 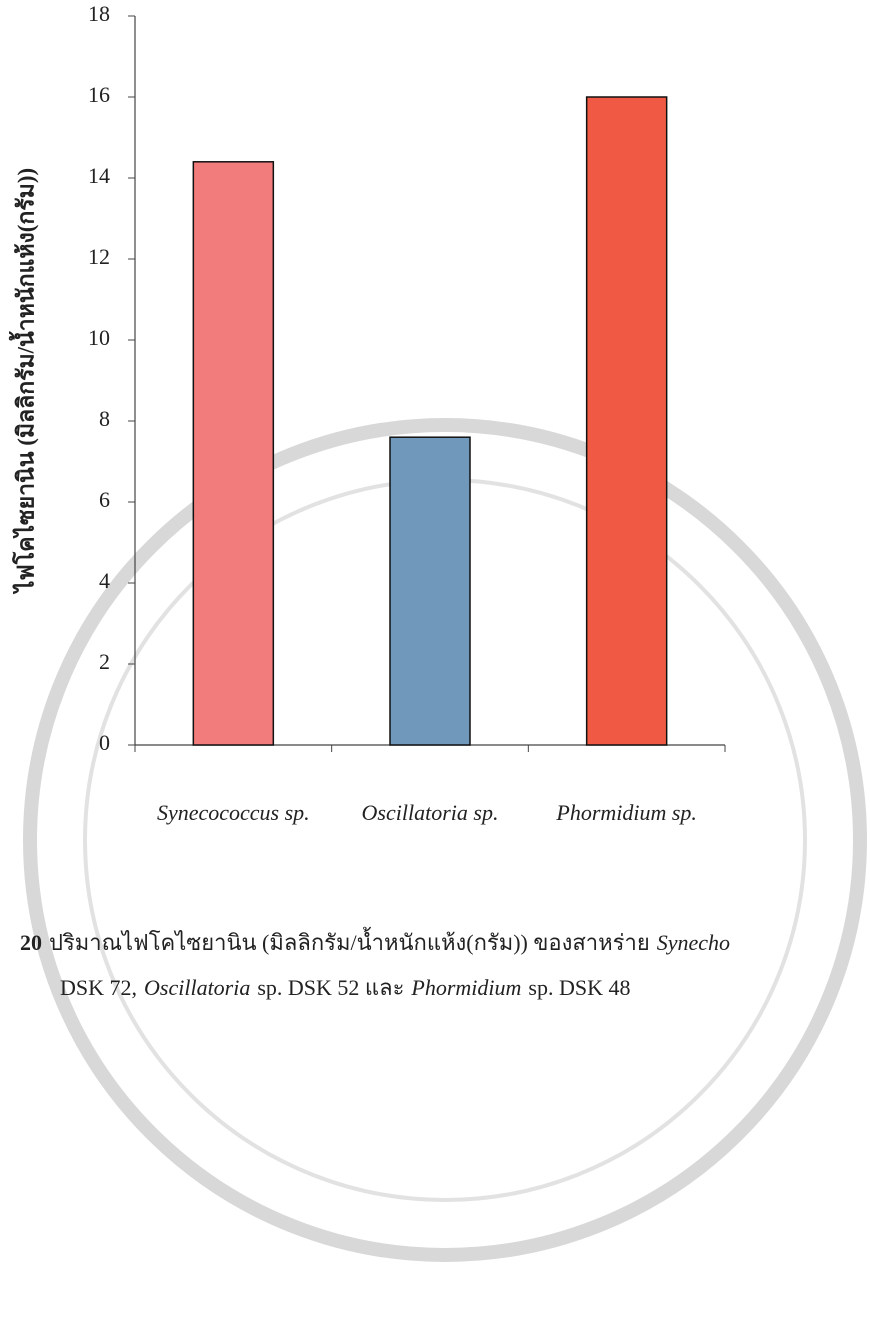 I want to click on x-tick-label: Synecococcus sp., so click(x=233, y=812).